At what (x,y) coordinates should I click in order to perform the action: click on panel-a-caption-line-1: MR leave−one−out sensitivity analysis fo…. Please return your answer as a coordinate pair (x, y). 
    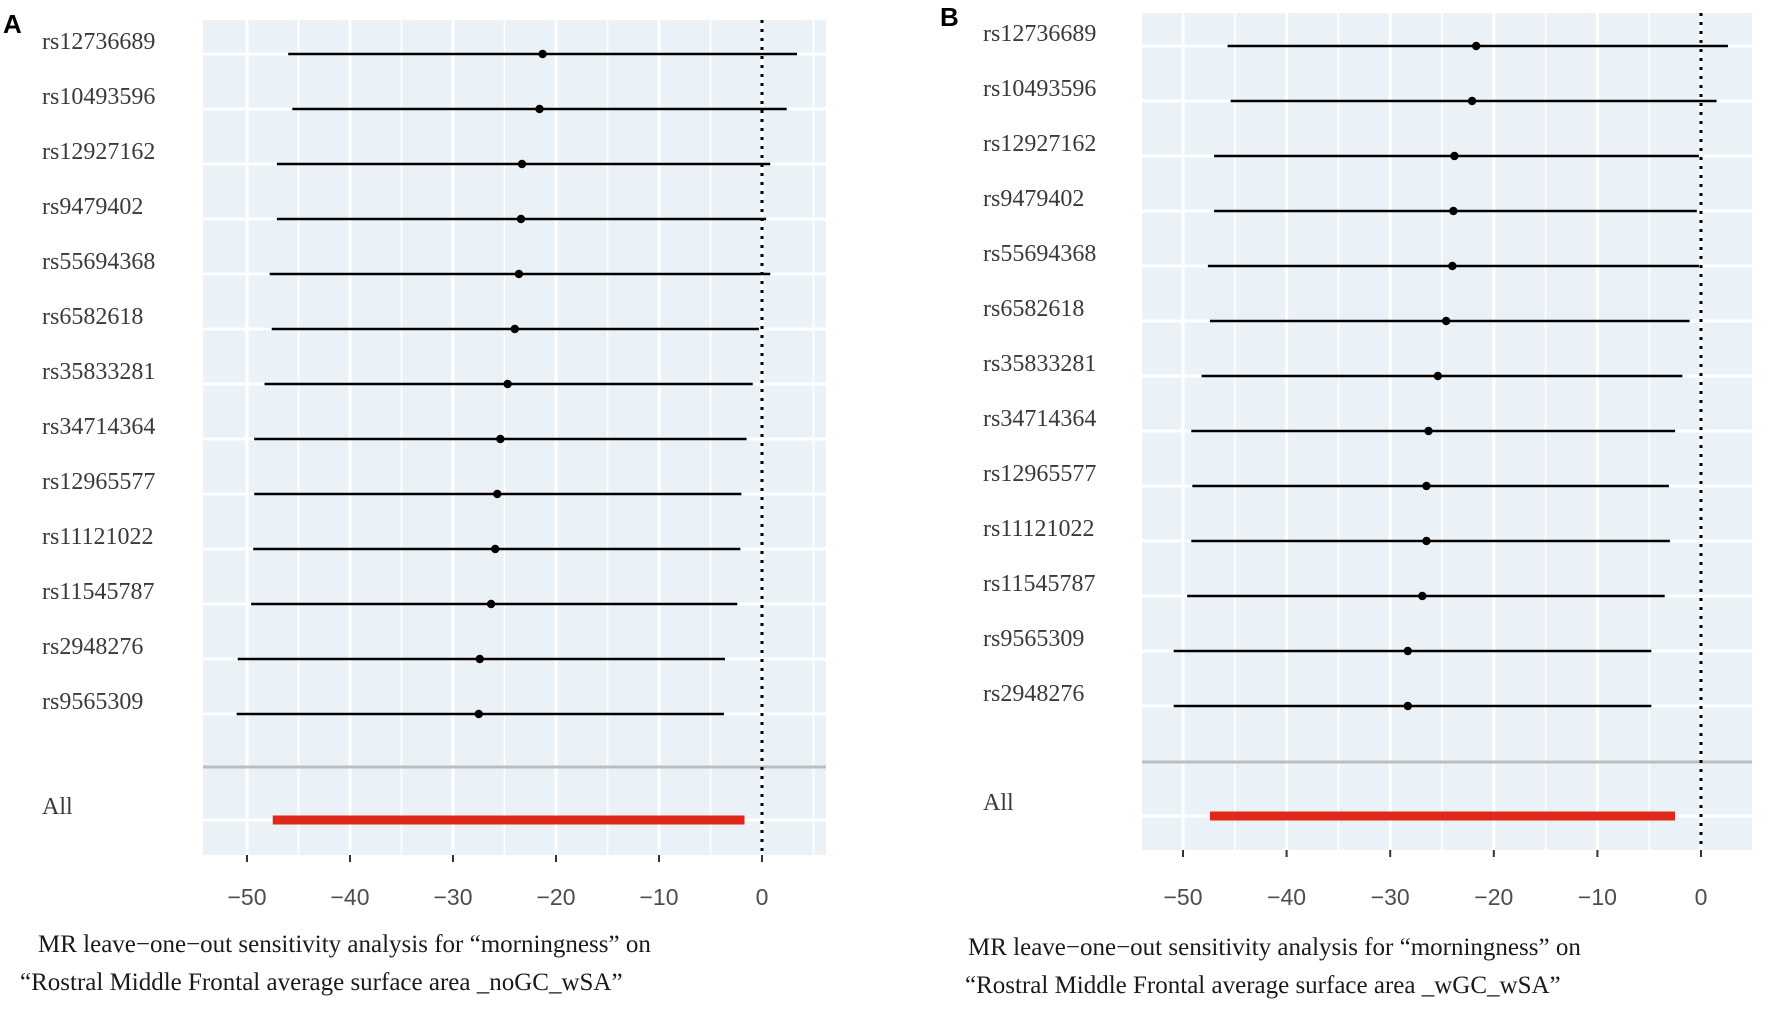
    Looking at the image, I should click on (344, 944).